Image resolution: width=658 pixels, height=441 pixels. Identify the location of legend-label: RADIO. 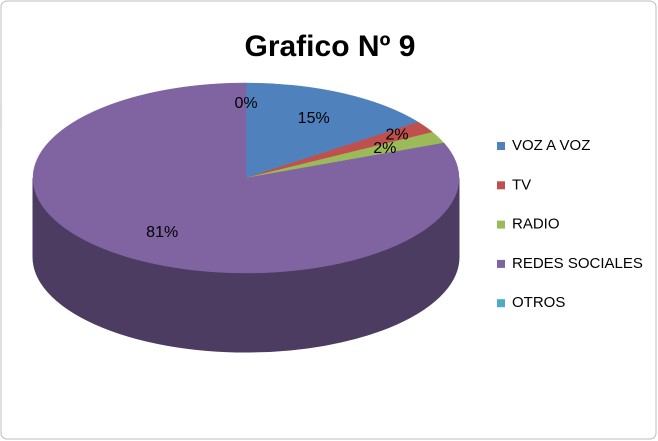
(536, 224).